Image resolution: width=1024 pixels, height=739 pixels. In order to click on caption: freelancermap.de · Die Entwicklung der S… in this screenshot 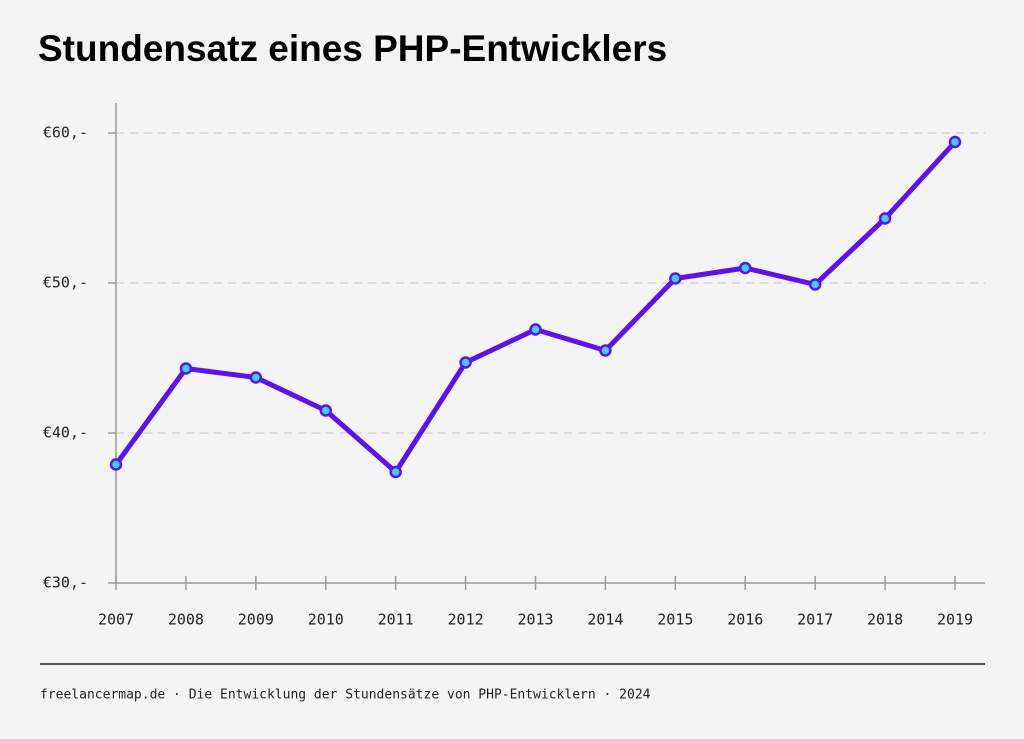, I will do `click(345, 695)`.